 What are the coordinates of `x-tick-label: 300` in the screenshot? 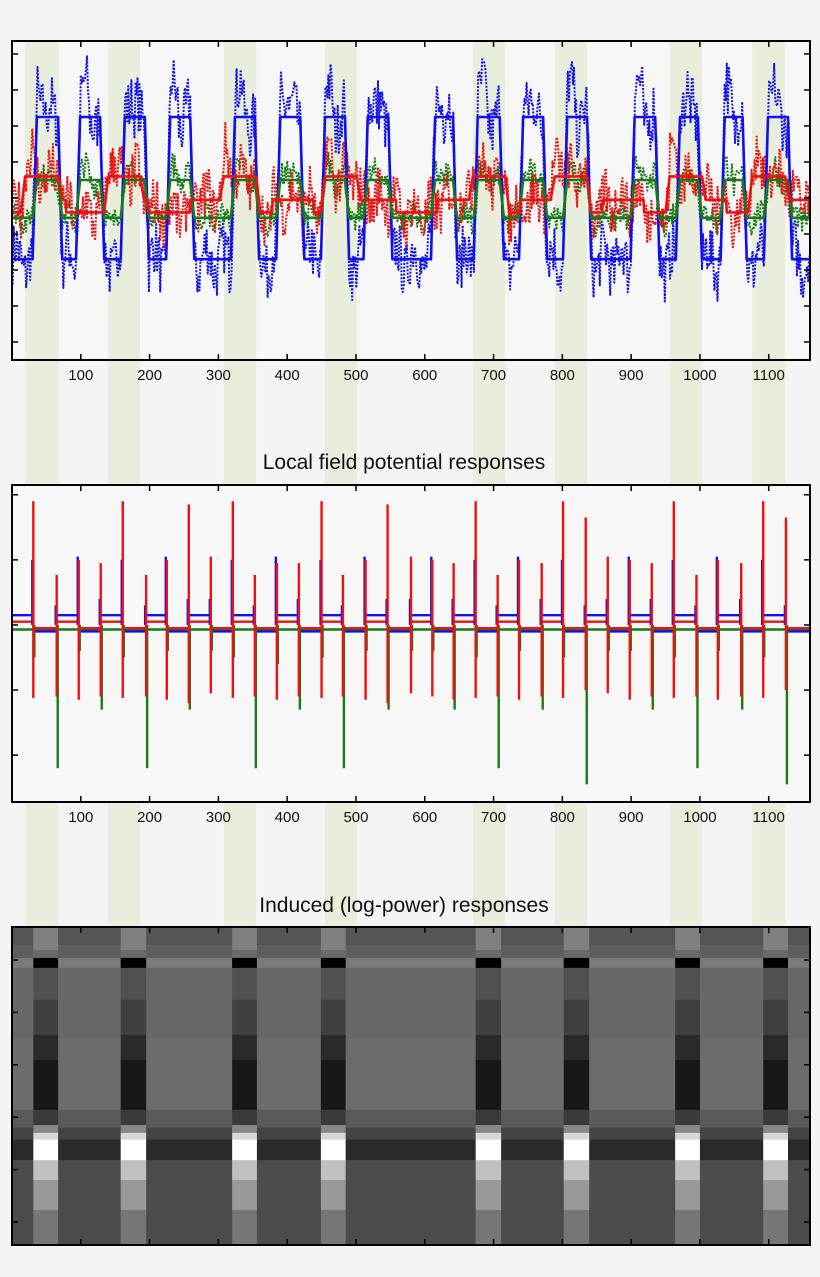 It's located at (218, 375).